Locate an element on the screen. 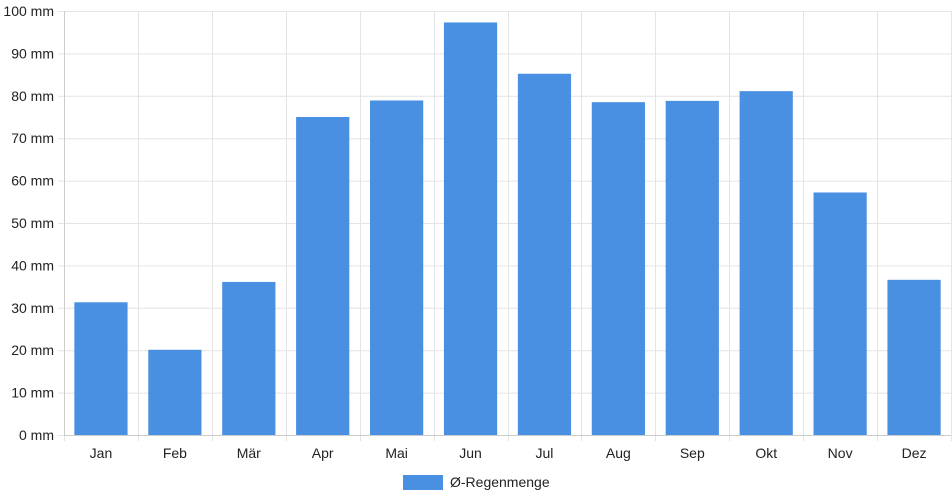 The width and height of the screenshot is (952, 500). y-tick-label: 100 mm is located at coordinates (28, 11).